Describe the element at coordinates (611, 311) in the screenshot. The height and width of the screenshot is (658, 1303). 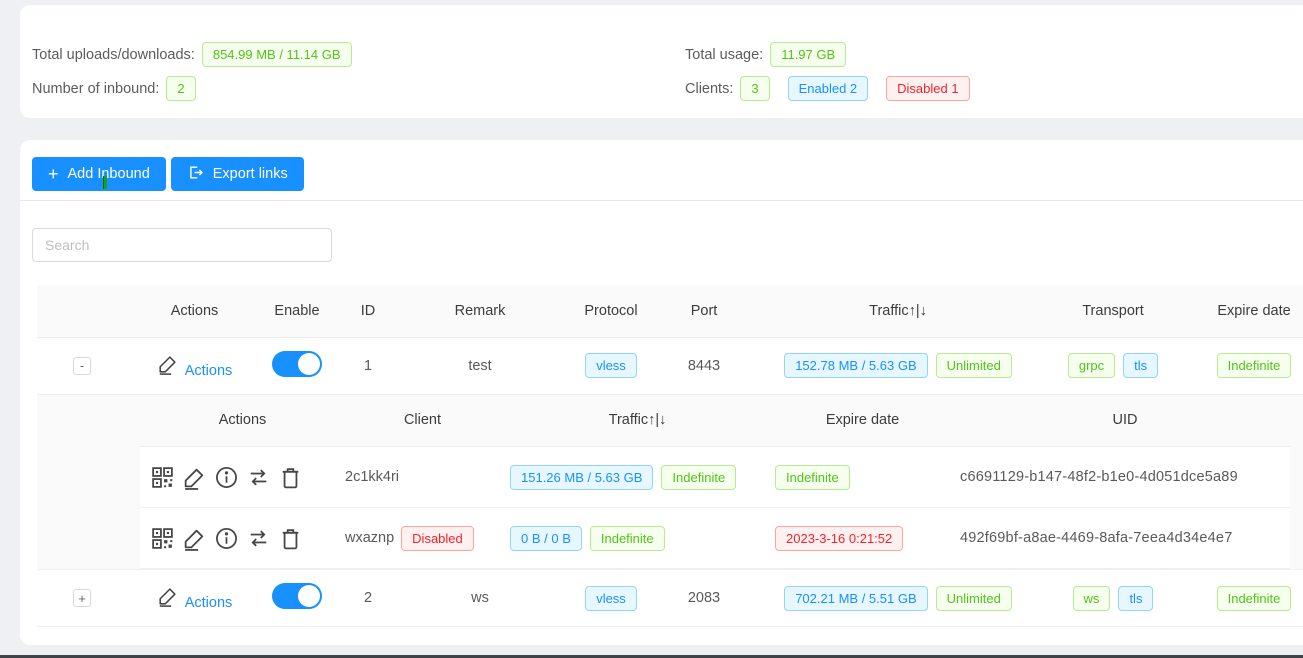
I see `header-protocol: Protocol` at that location.